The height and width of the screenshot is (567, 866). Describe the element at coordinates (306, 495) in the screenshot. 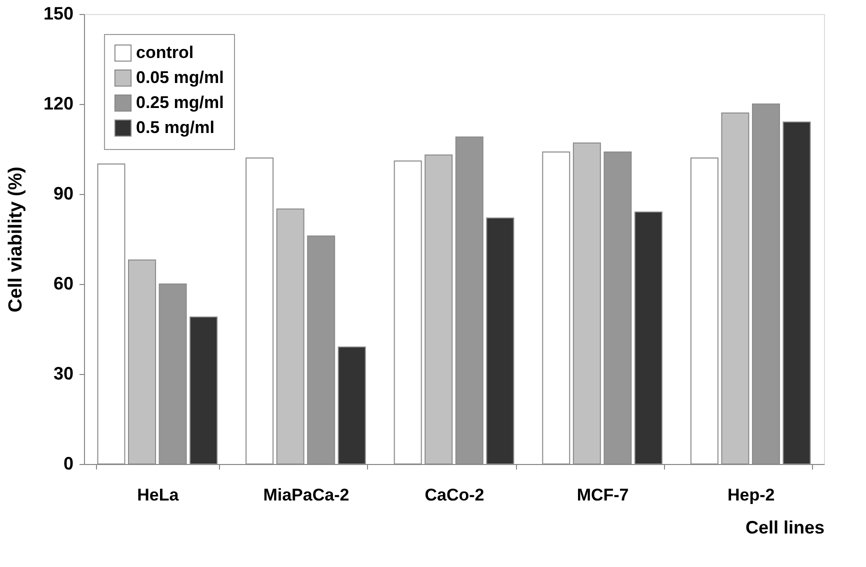

I see `x-tick-label: MiaPaCa-2` at that location.